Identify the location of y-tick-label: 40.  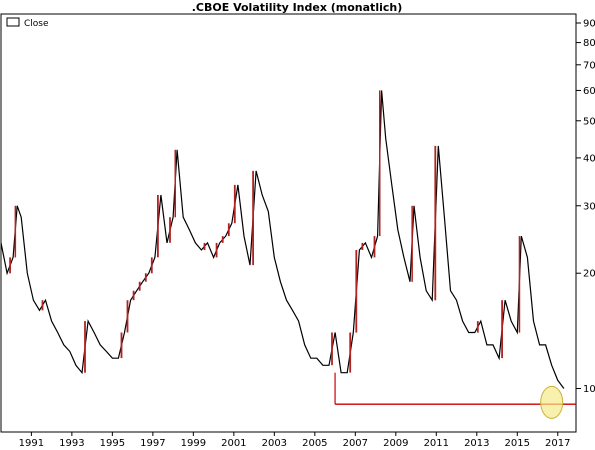
(589, 158).